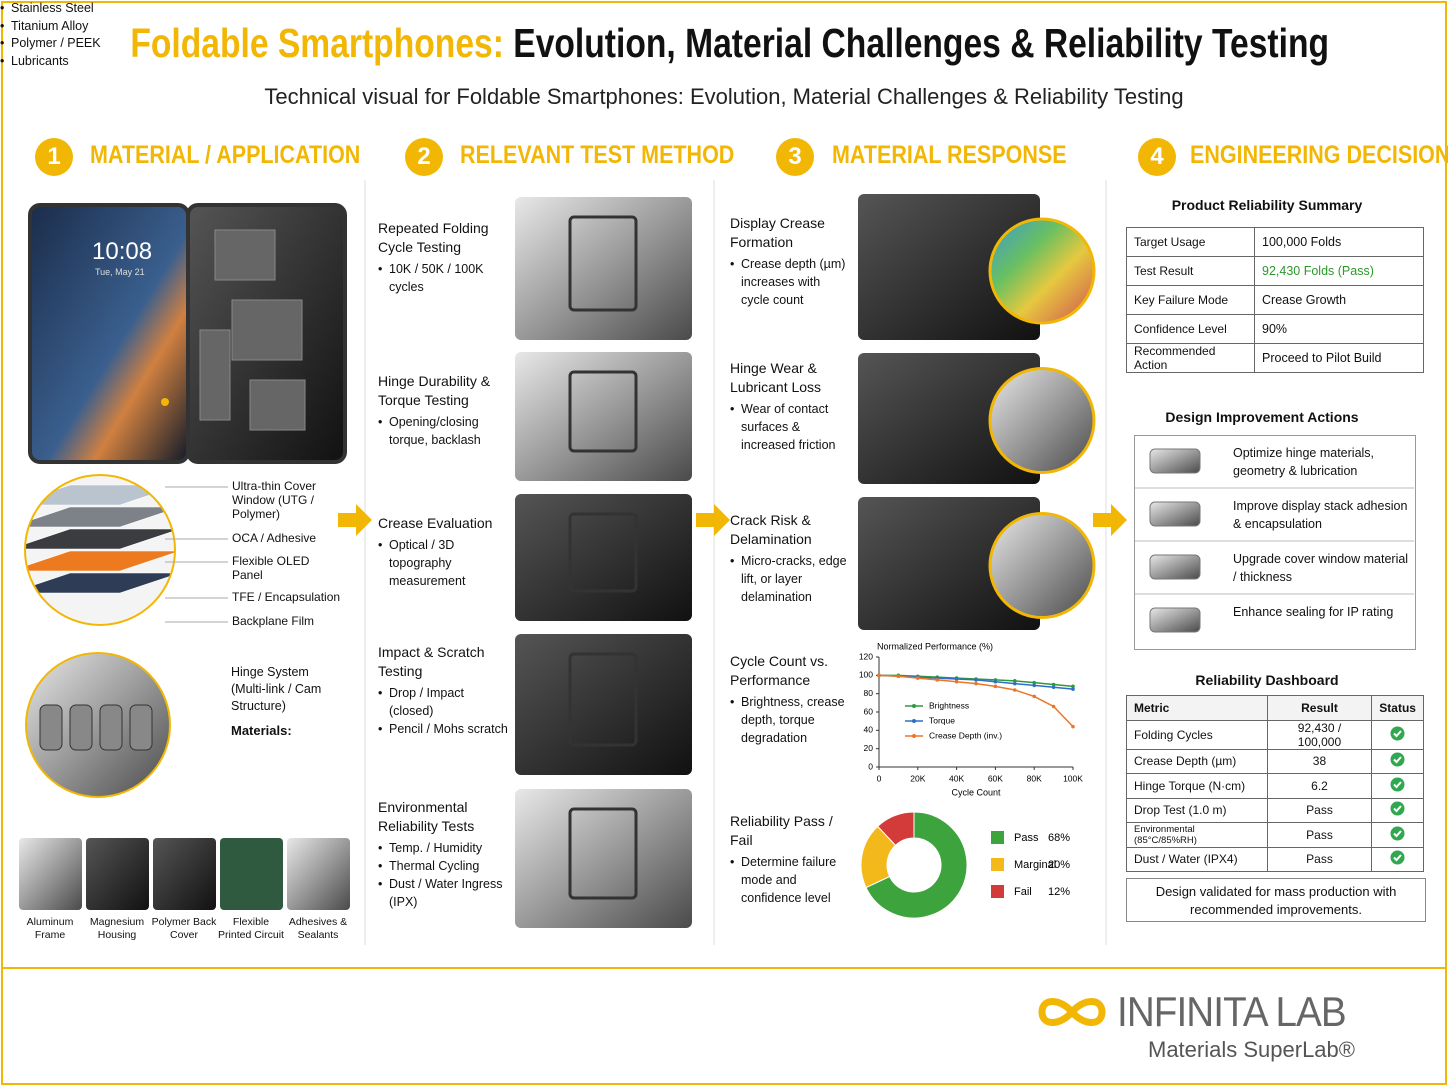 The image size is (1448, 1086). I want to click on phone-part, so click(267, 330).